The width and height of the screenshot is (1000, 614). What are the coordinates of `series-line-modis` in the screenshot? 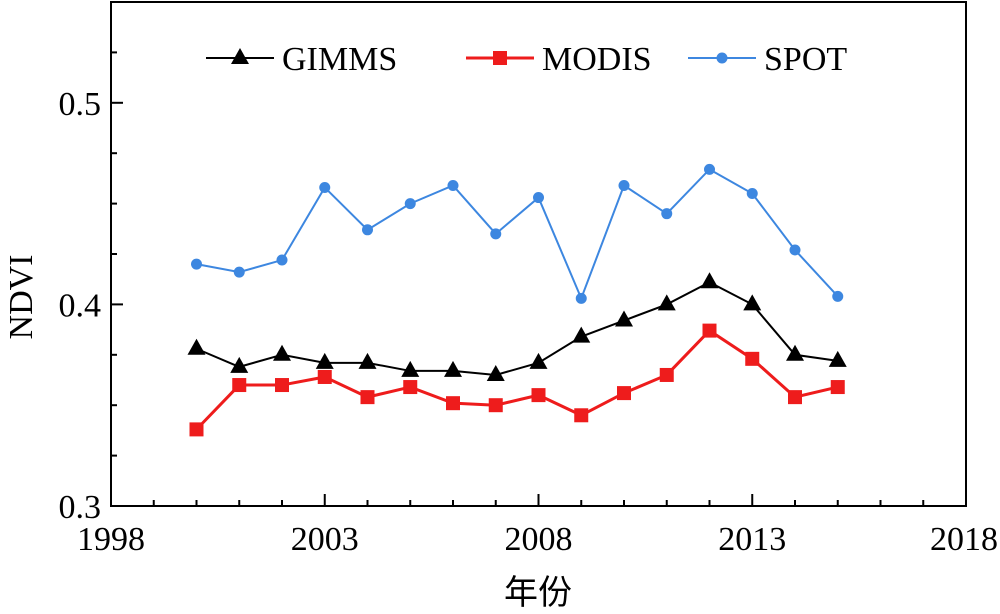 It's located at (517, 379).